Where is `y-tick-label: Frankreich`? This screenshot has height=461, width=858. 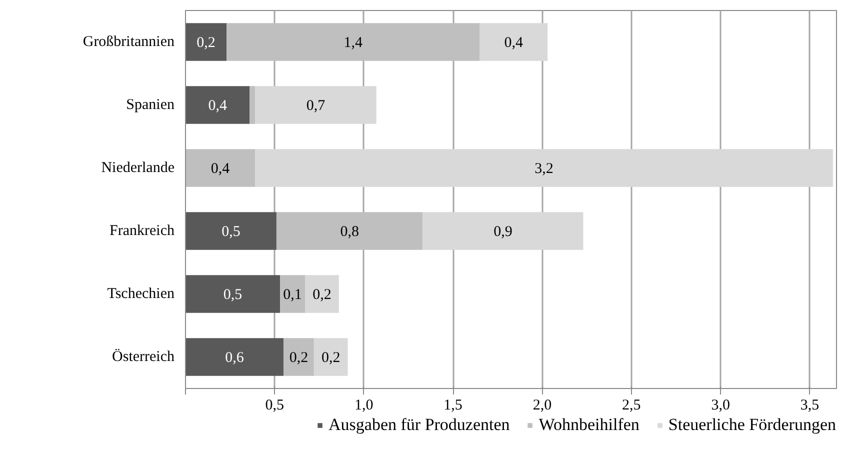 y-tick-label: Frankreich is located at coordinates (142, 231).